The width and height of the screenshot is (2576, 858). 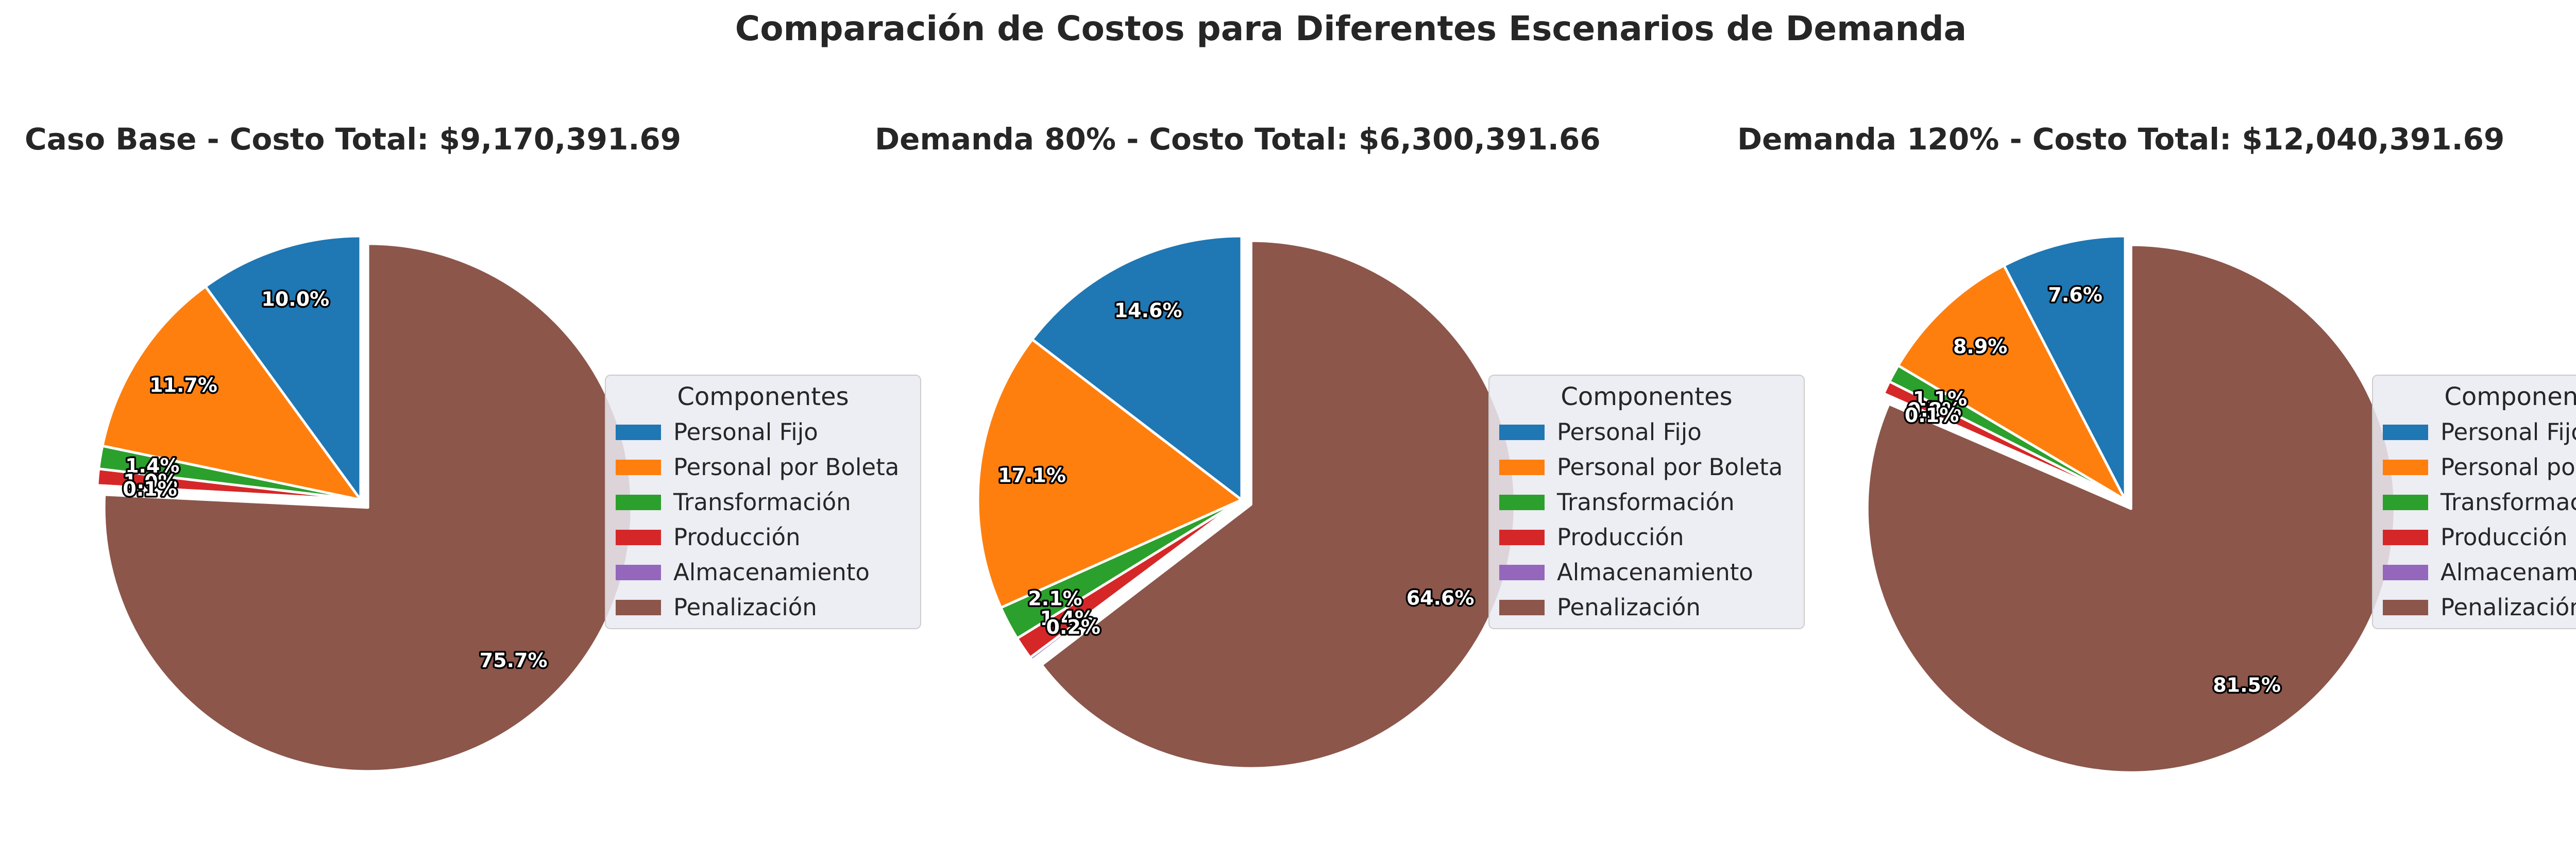 What do you see at coordinates (353, 139) in the screenshot?
I see `pie-title: Caso Base - Costo Total: $9,170,391.69` at bounding box center [353, 139].